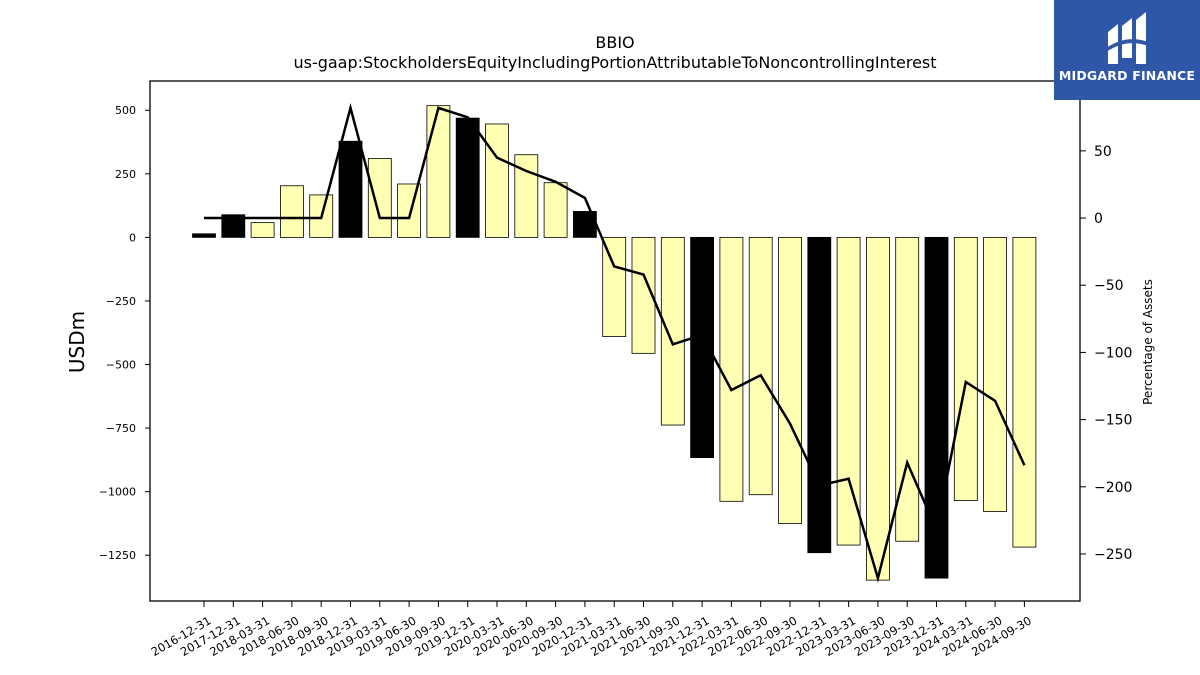  What do you see at coordinates (1103, 152) in the screenshot?
I see `y2-tick-label: 50` at bounding box center [1103, 152].